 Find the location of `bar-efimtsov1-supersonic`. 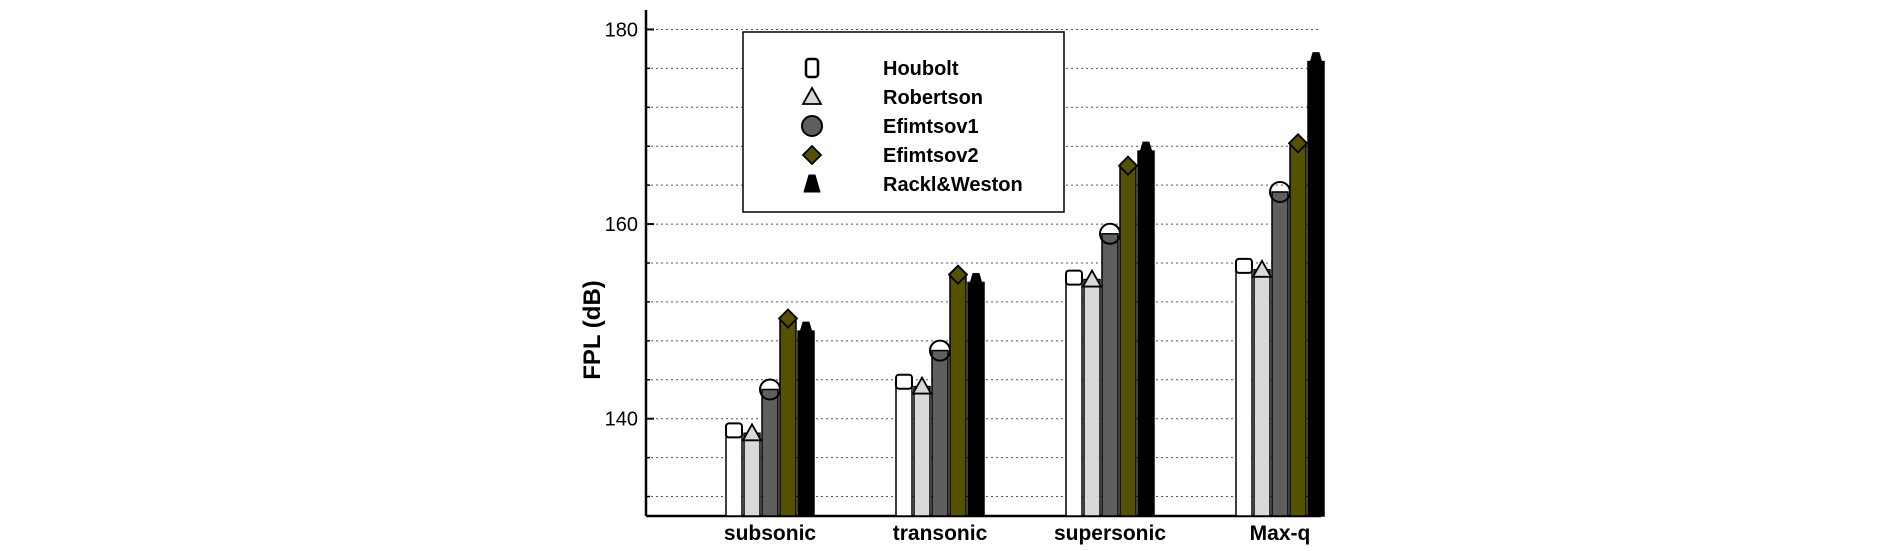

bar-efimtsov1-supersonic is located at coordinates (1110, 375).